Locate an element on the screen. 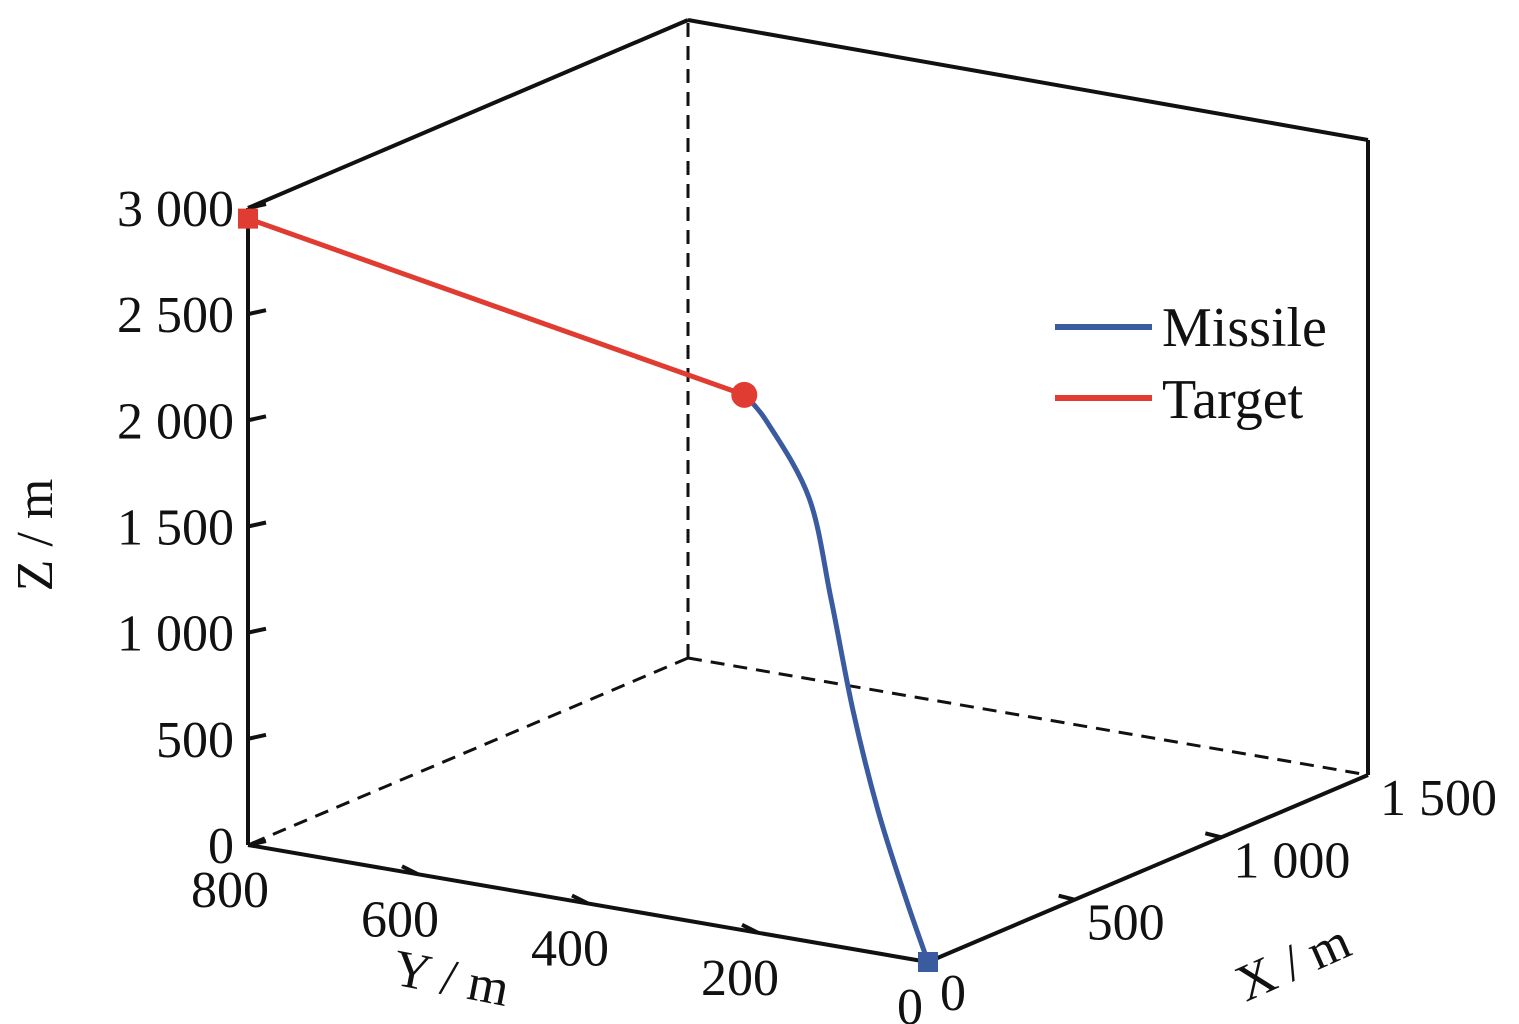 The image size is (1519, 1024). z-tick-label: 1 000 is located at coordinates (175, 634).